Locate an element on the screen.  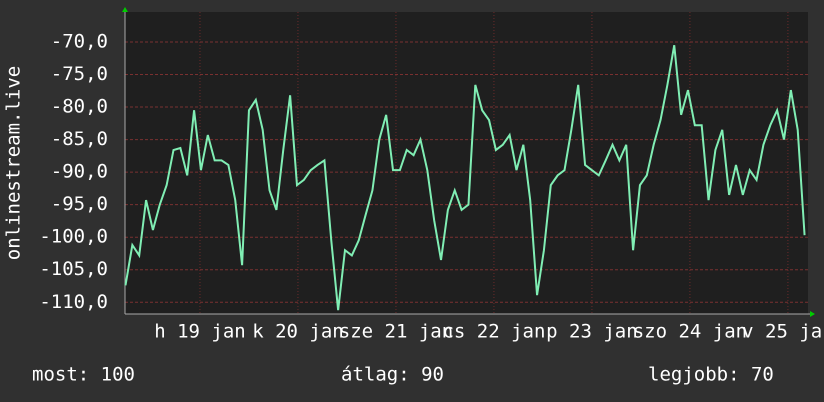
y-tick-label: -105,0 is located at coordinates (73, 269).